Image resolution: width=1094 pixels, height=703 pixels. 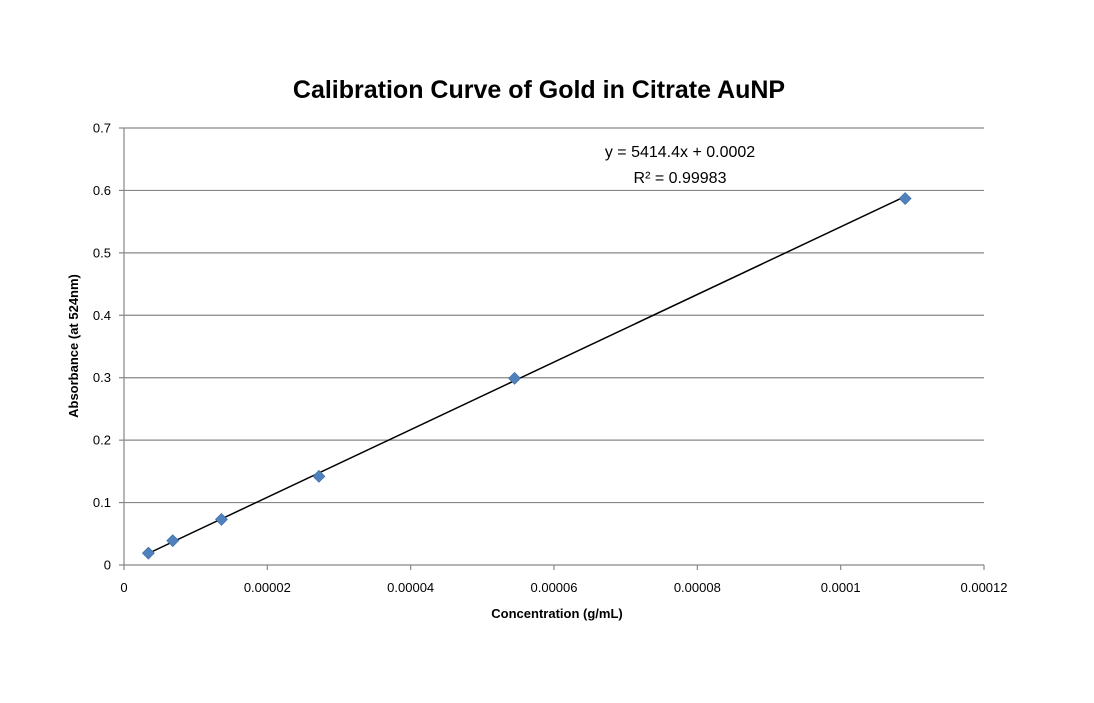 I want to click on trendline-equation: y = 5414.4x + 0.0002, so click(x=680, y=152).